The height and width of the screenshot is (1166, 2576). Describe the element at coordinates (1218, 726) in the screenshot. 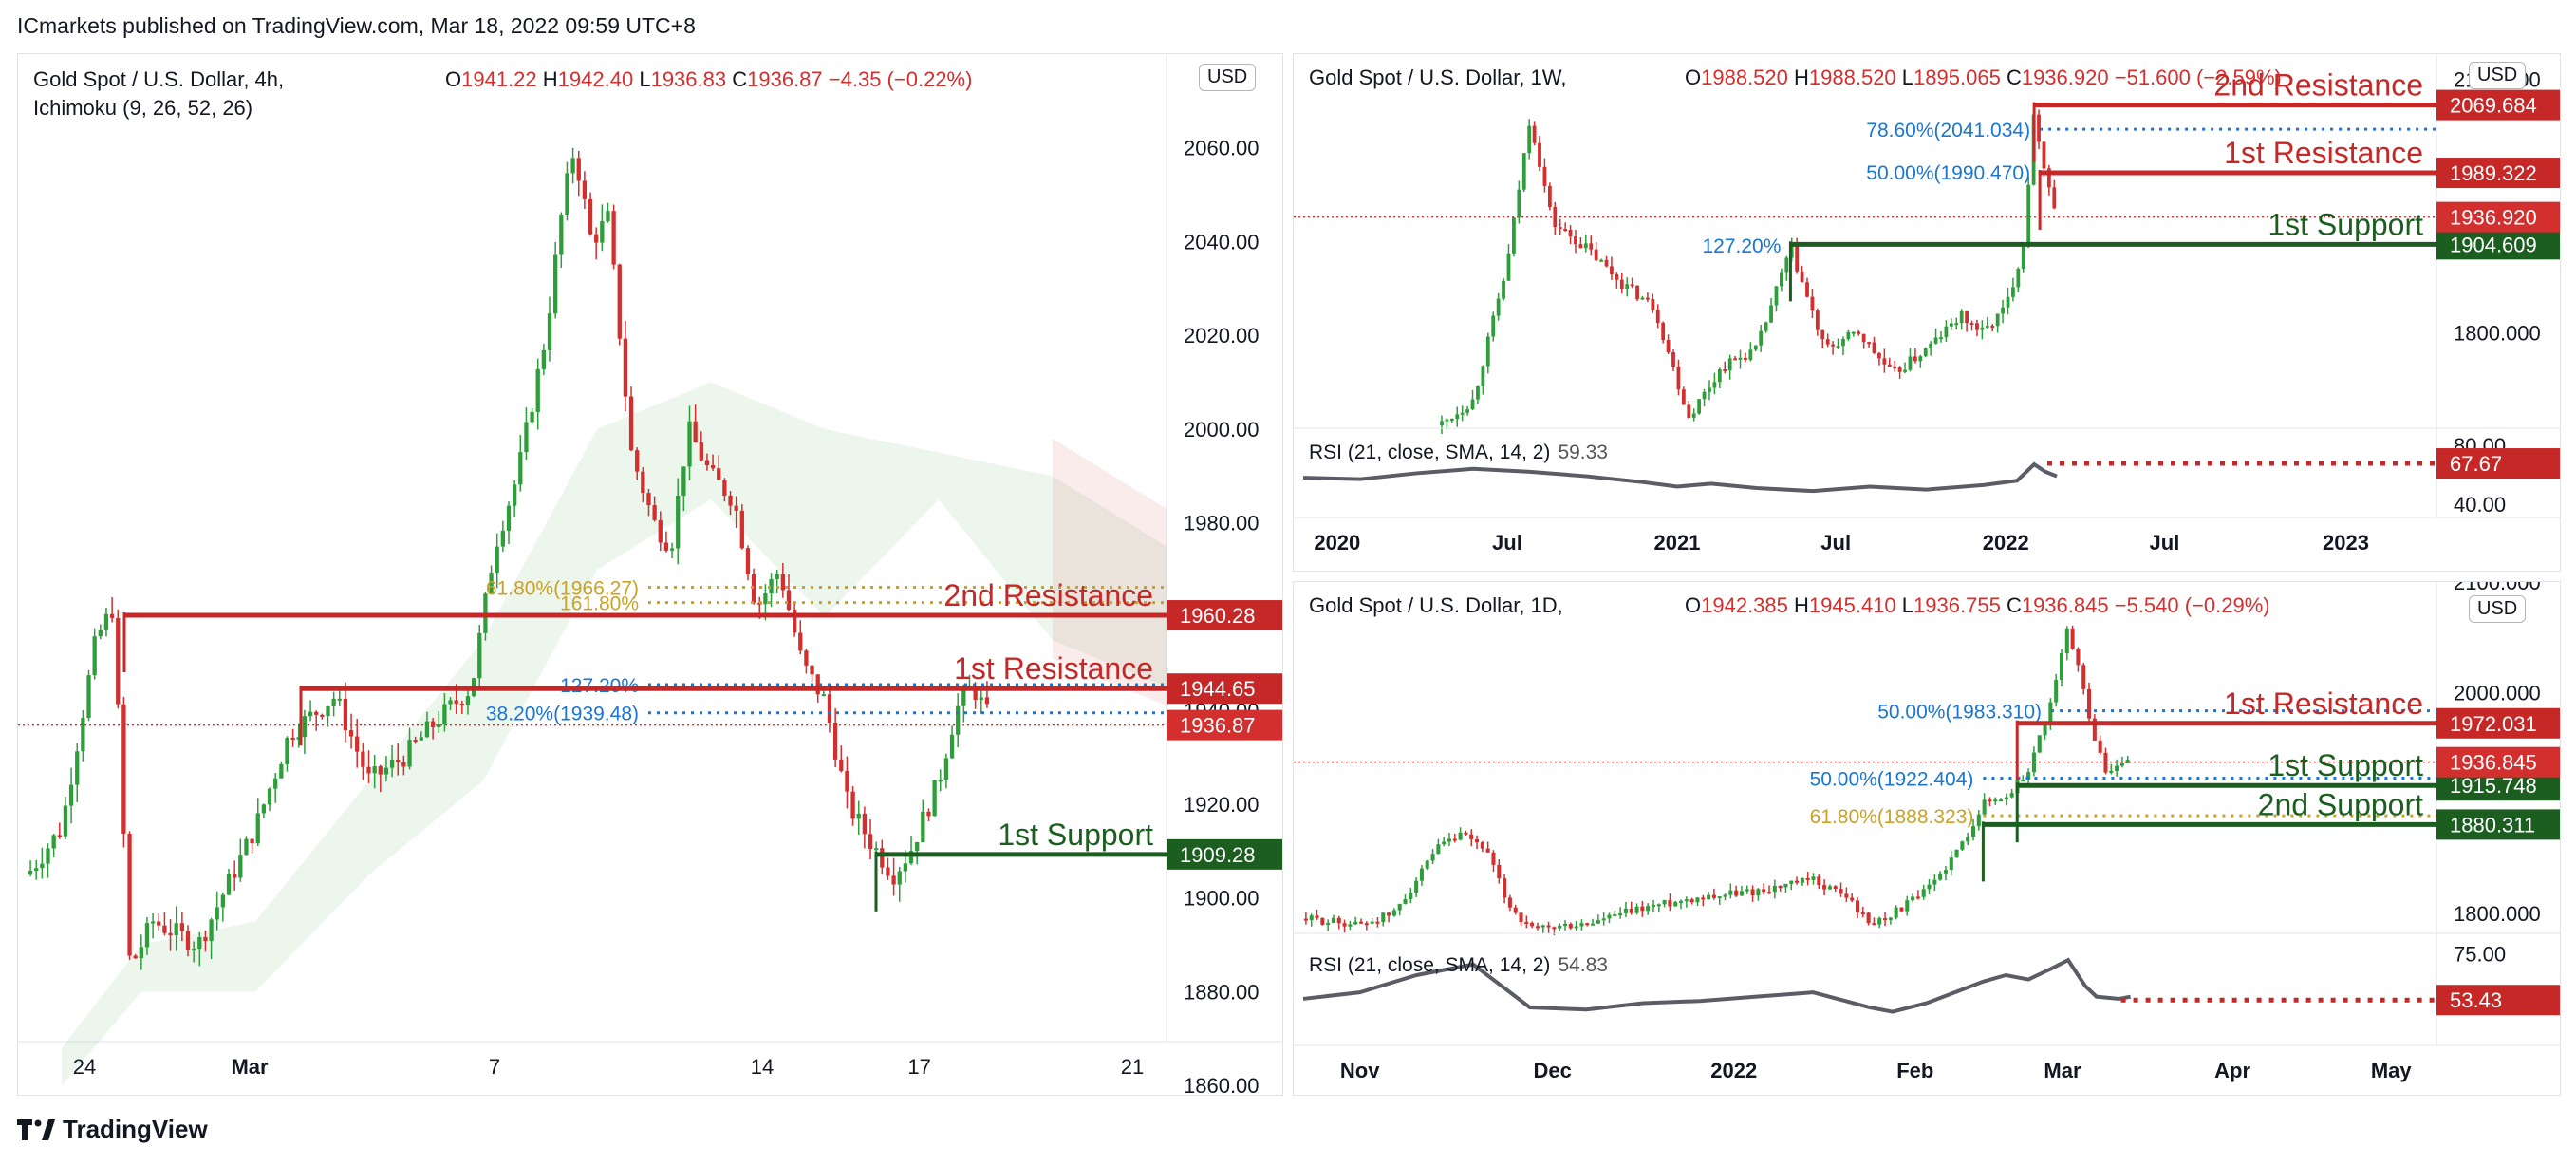

I see `current-price-text: 1936.87` at that location.